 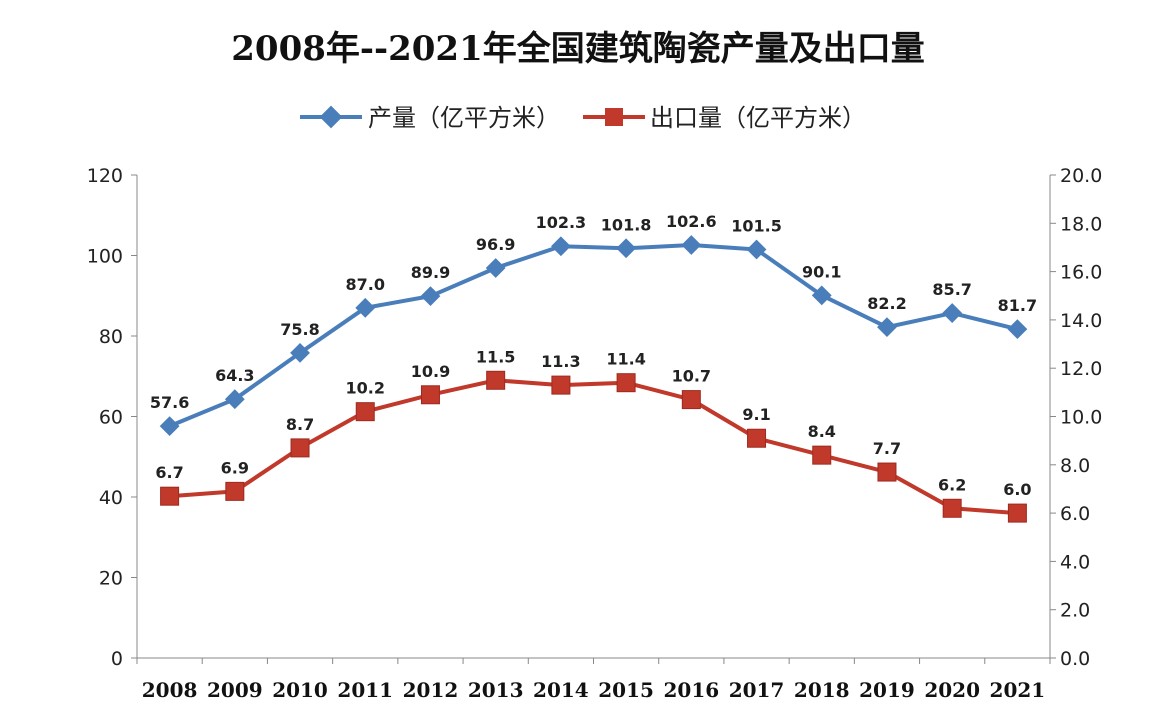 I want to click on data-label: 7.7, so click(x=887, y=448).